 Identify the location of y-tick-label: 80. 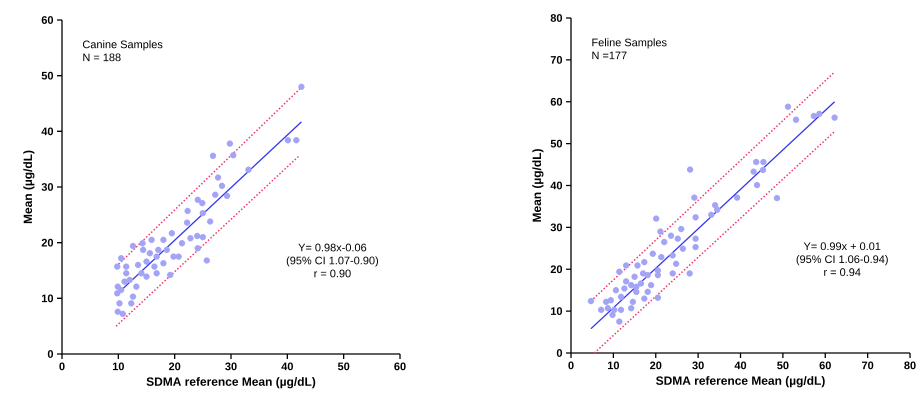
(556, 18).